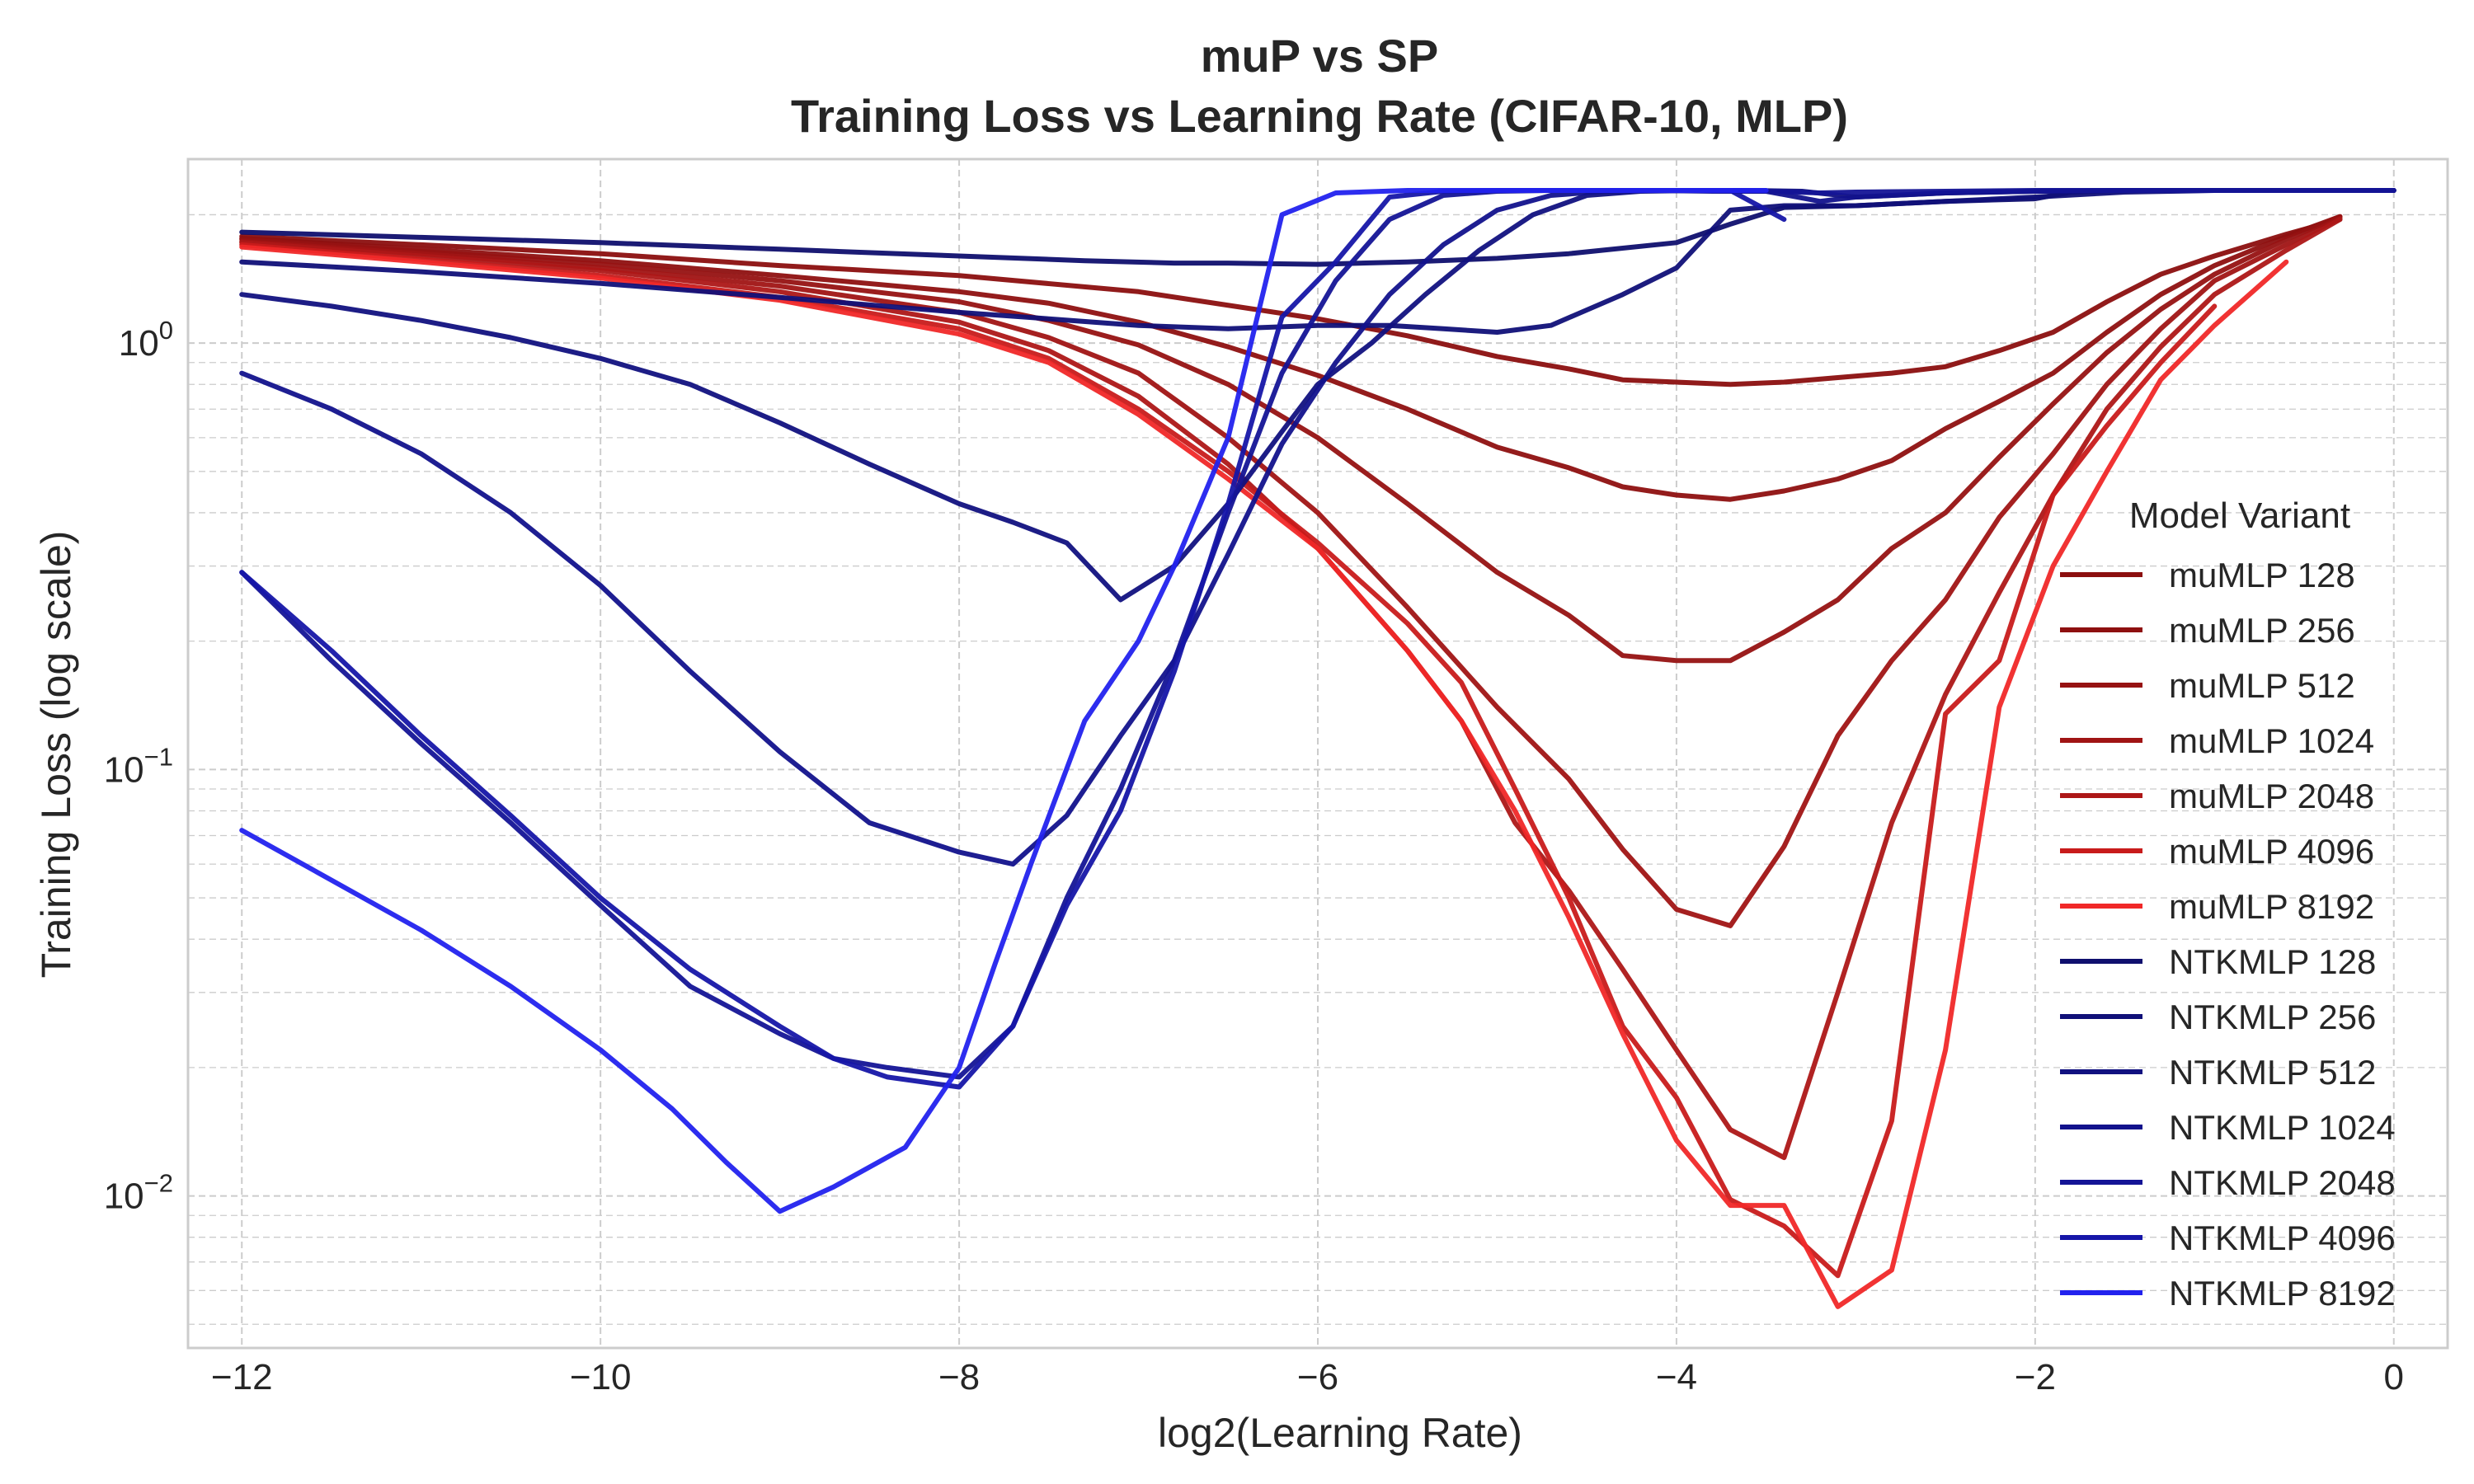  What do you see at coordinates (2272, 961) in the screenshot?
I see `legend-label: NTKMLP 128` at bounding box center [2272, 961].